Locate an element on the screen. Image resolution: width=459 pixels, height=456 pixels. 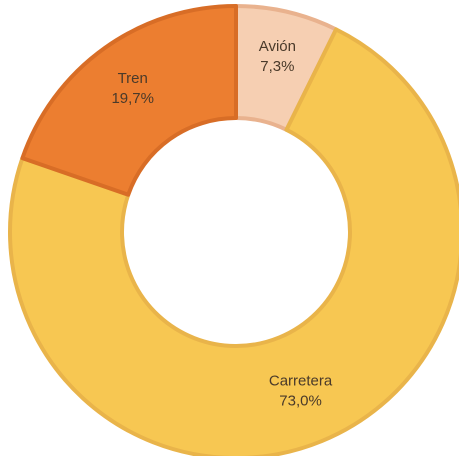
label-carretera: Carretera 73,0% is located at coordinates (301, 390).